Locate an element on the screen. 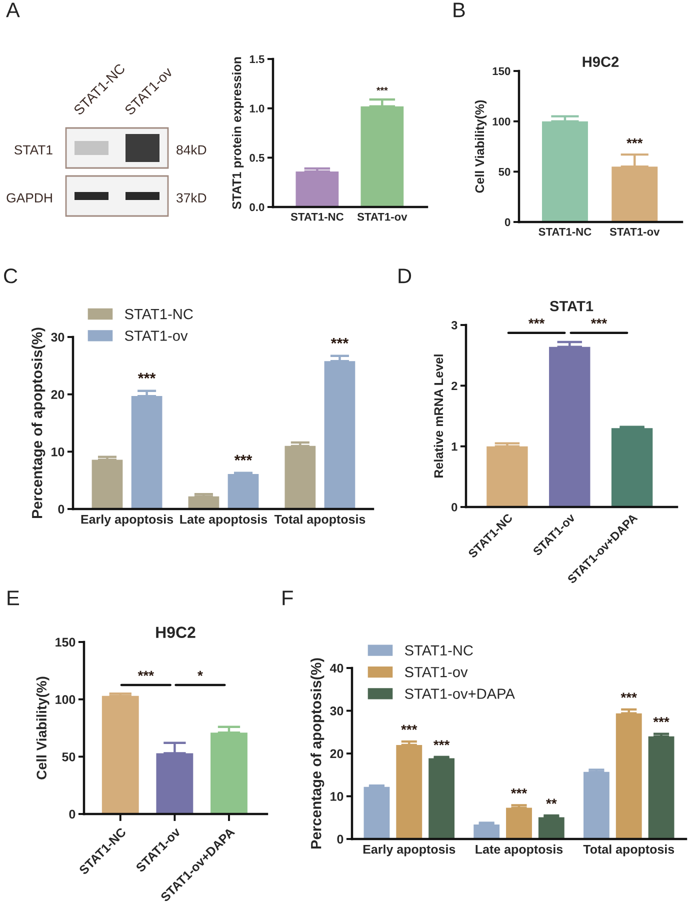  y-tick-label: 0.0 is located at coordinates (257, 207).